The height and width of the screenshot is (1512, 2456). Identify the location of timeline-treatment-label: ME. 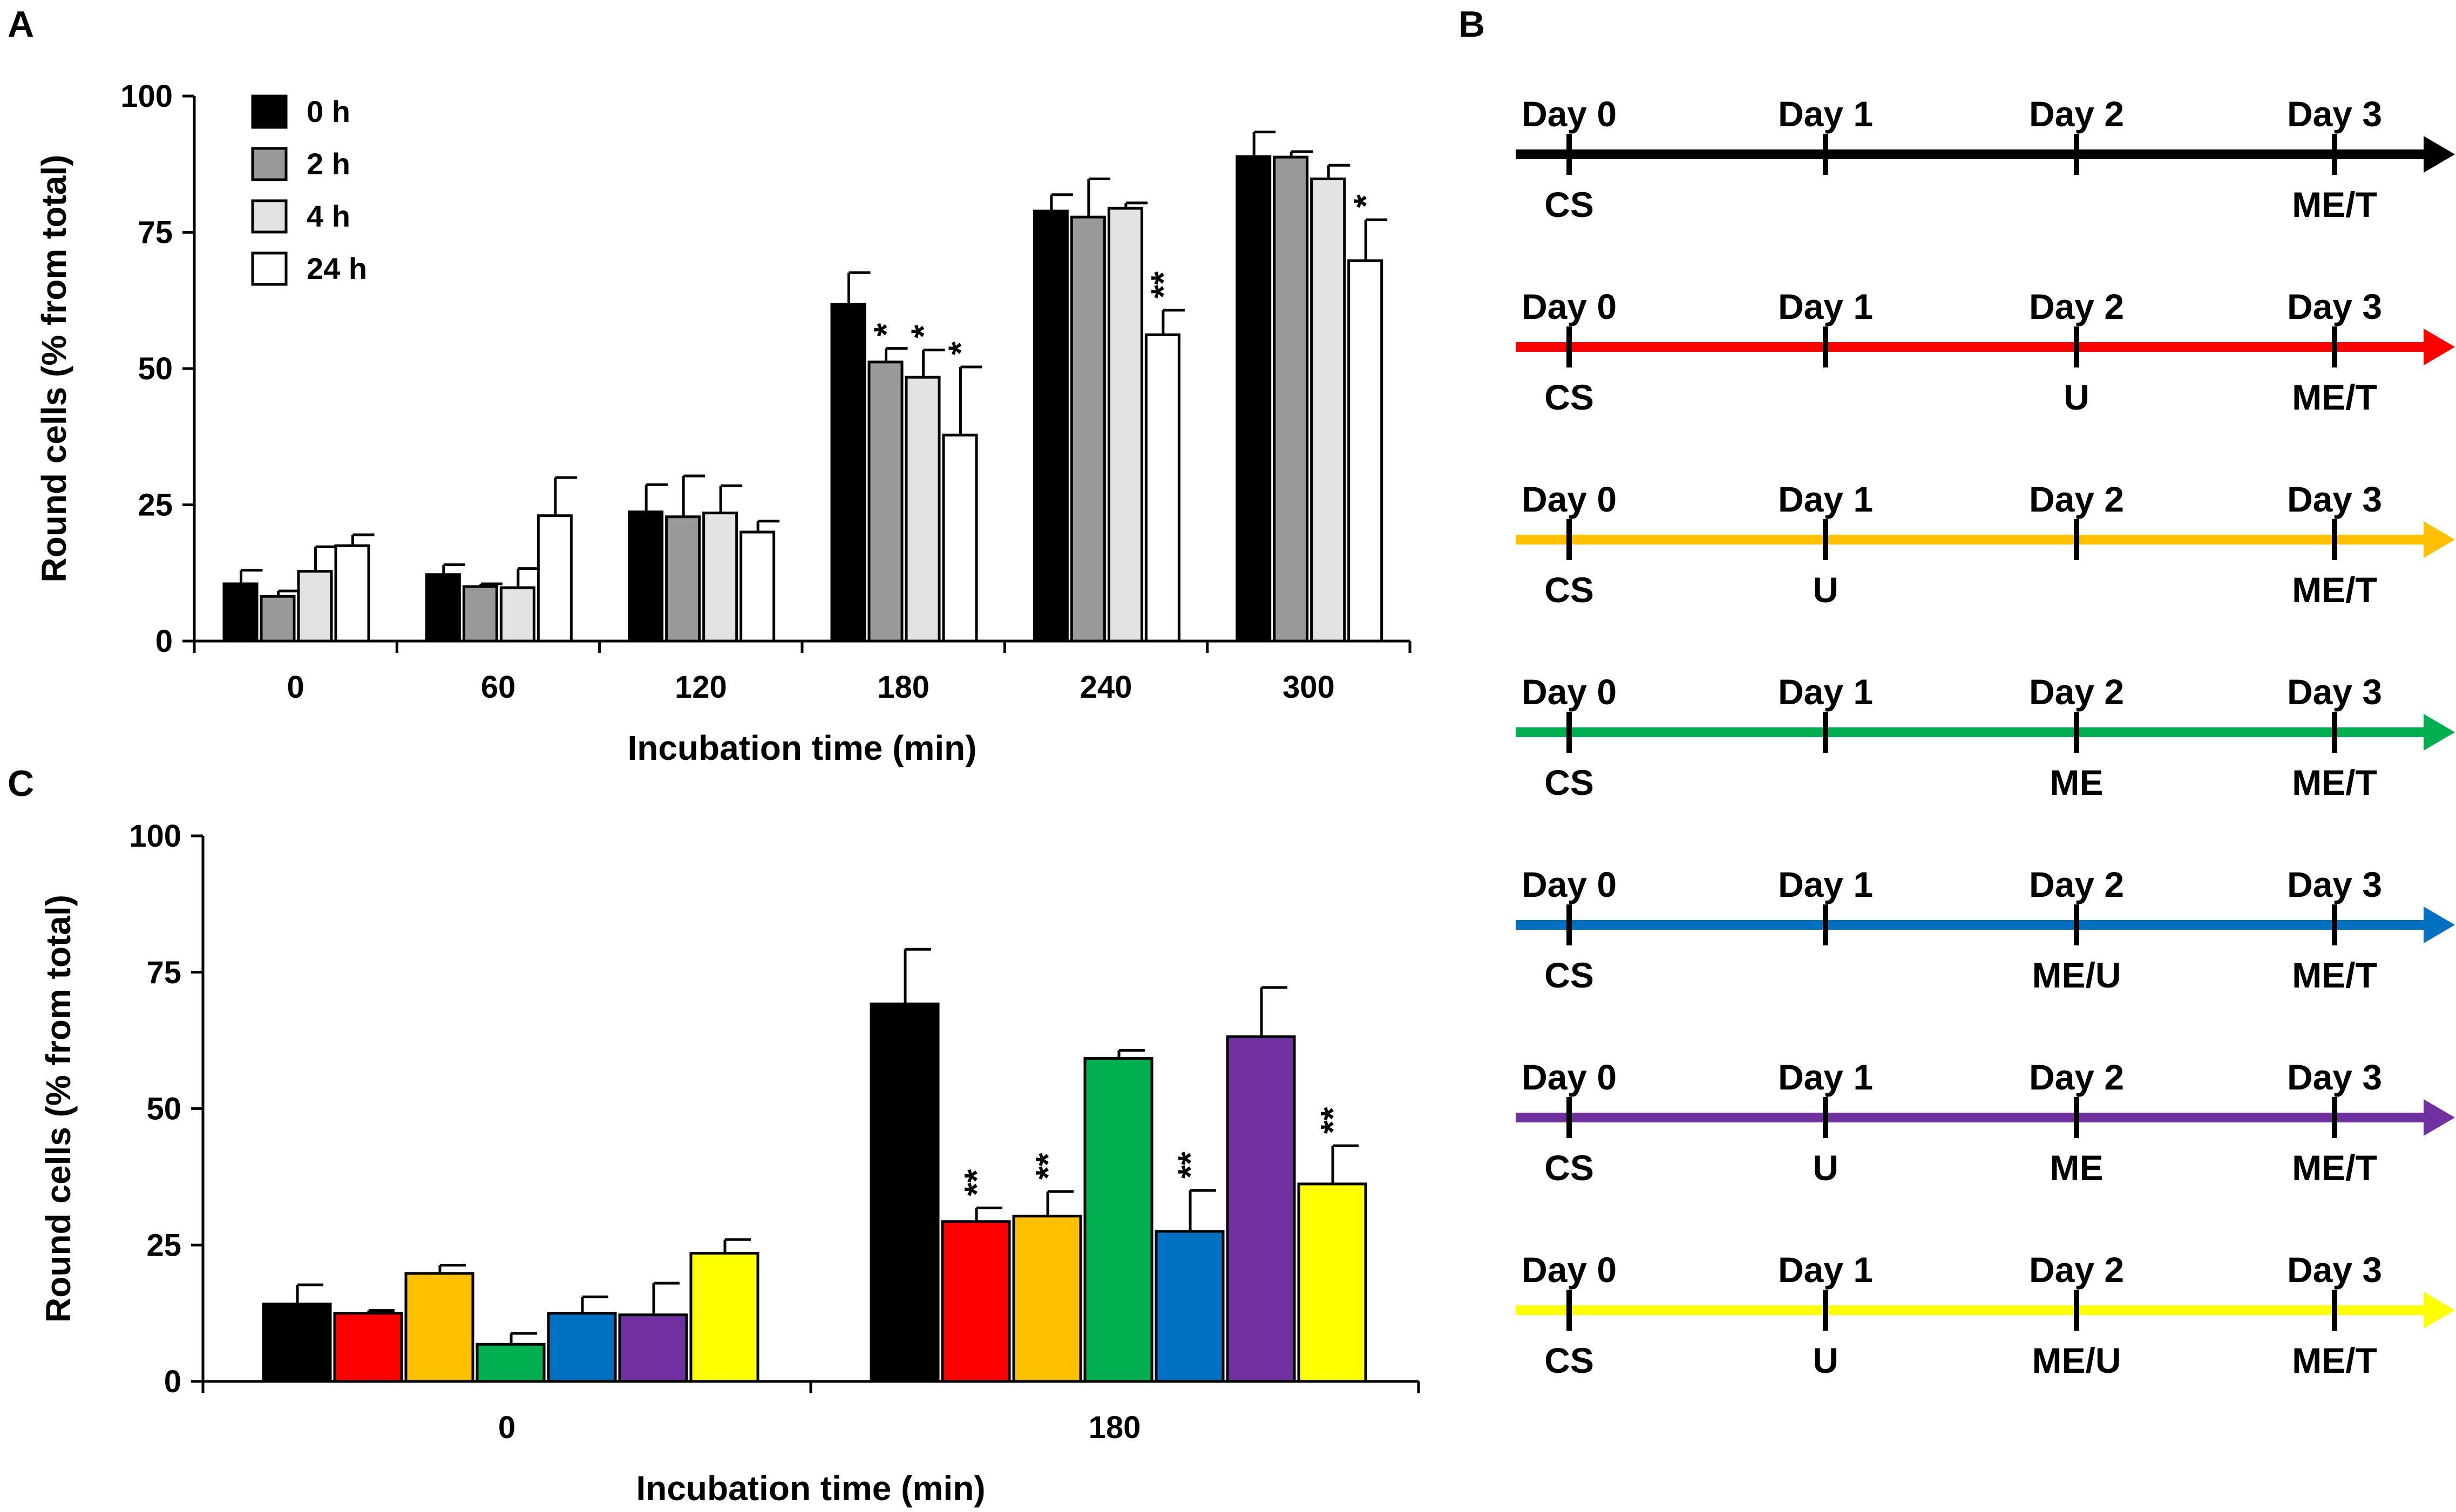
(2077, 782).